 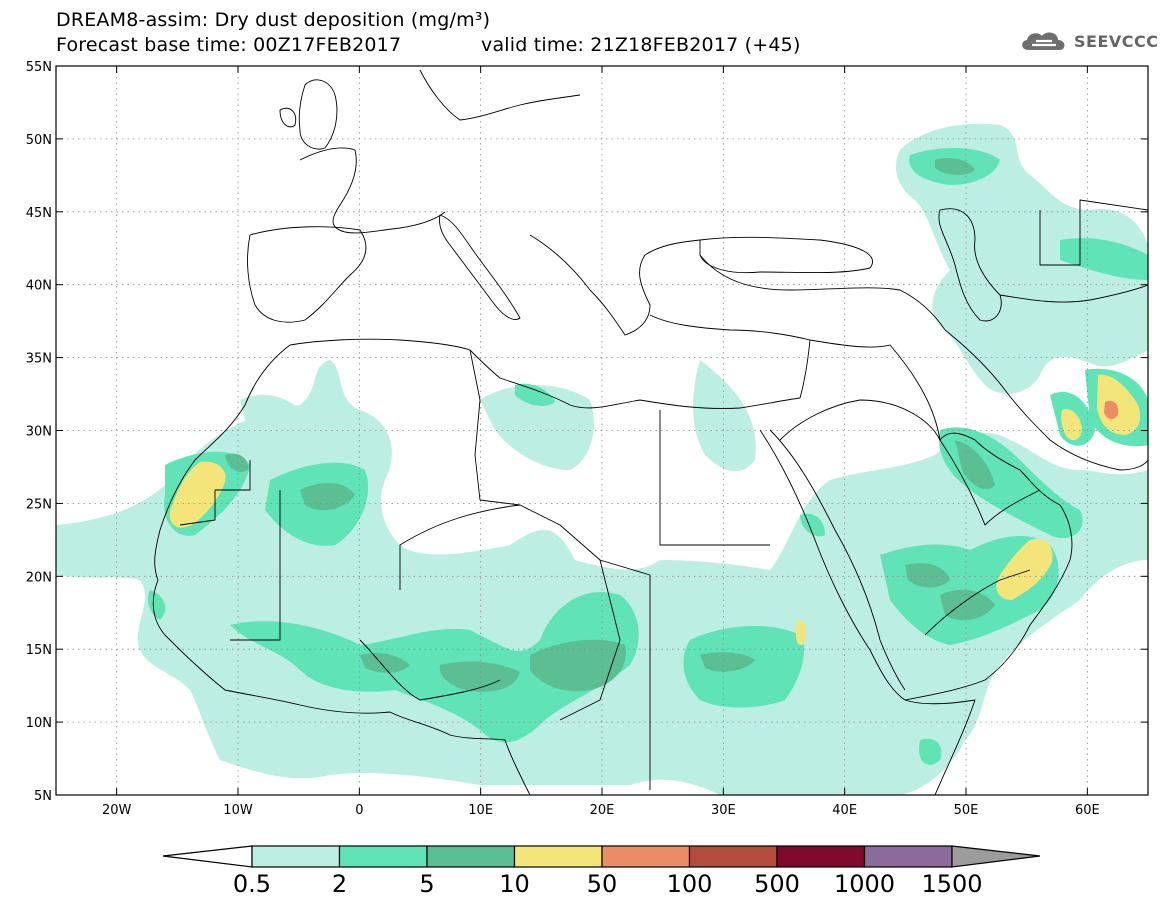 I want to click on lat-tick-label: 40N, so click(x=39, y=286).